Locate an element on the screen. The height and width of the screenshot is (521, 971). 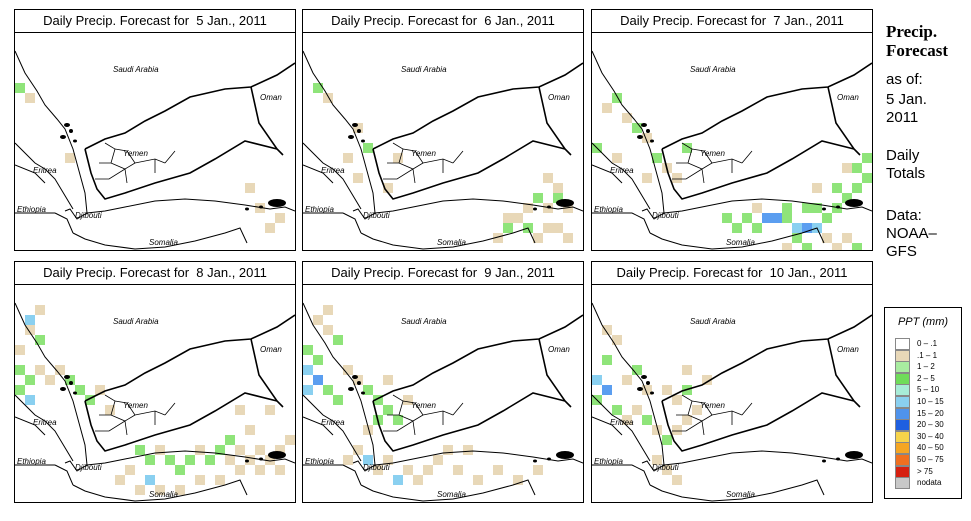
legend-label: nodata is located at coordinates (929, 483).